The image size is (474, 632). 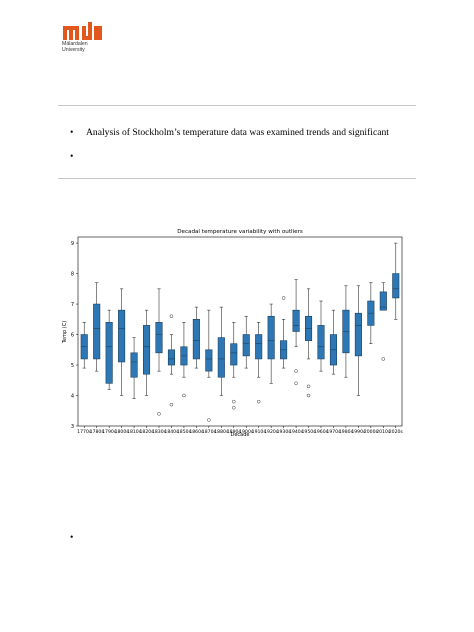 I want to click on box-1770s, so click(x=84, y=345).